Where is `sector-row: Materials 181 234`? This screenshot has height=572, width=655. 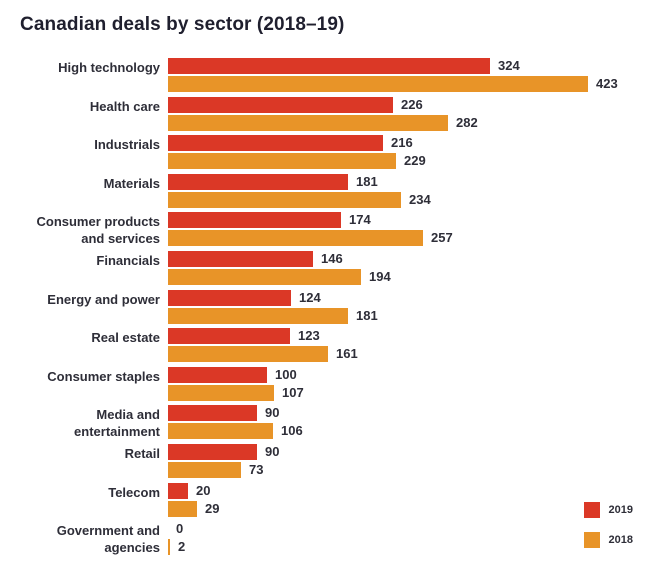 sector-row: Materials 181 234 is located at coordinates (332, 190).